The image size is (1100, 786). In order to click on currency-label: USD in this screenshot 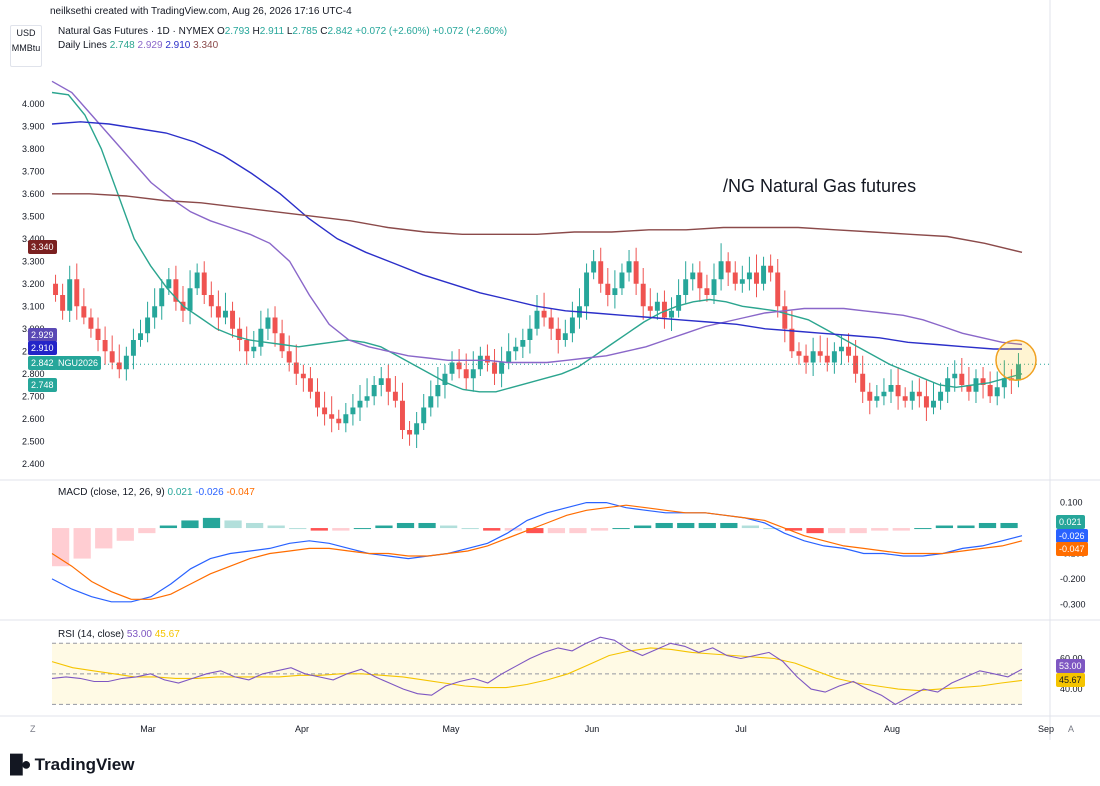, I will do `click(26, 33)`.